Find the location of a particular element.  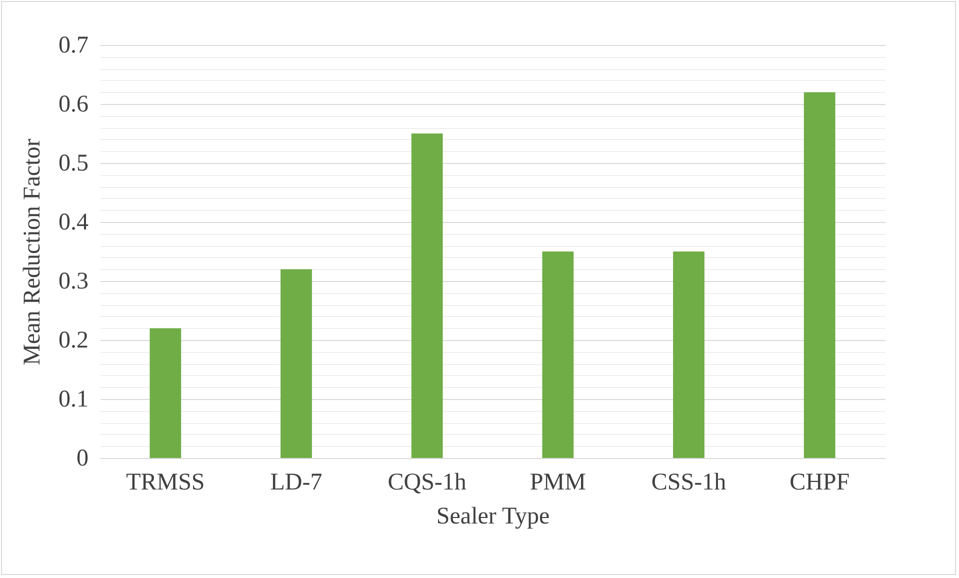

x-tick-label: CSS-1h is located at coordinates (688, 483).